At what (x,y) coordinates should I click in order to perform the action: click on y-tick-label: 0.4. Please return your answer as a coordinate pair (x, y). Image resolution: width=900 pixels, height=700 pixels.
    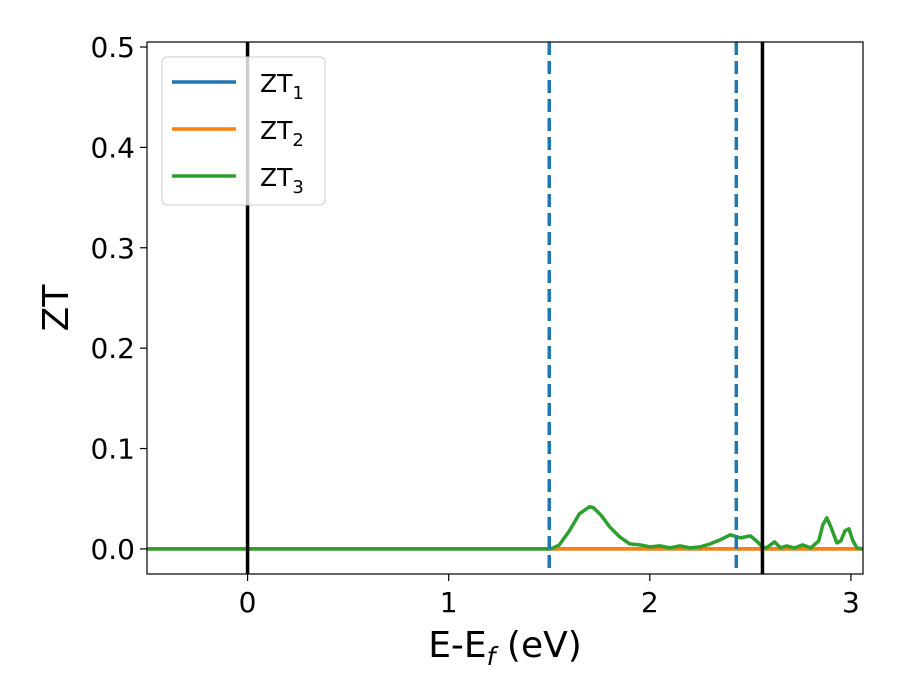
    Looking at the image, I should click on (112, 147).